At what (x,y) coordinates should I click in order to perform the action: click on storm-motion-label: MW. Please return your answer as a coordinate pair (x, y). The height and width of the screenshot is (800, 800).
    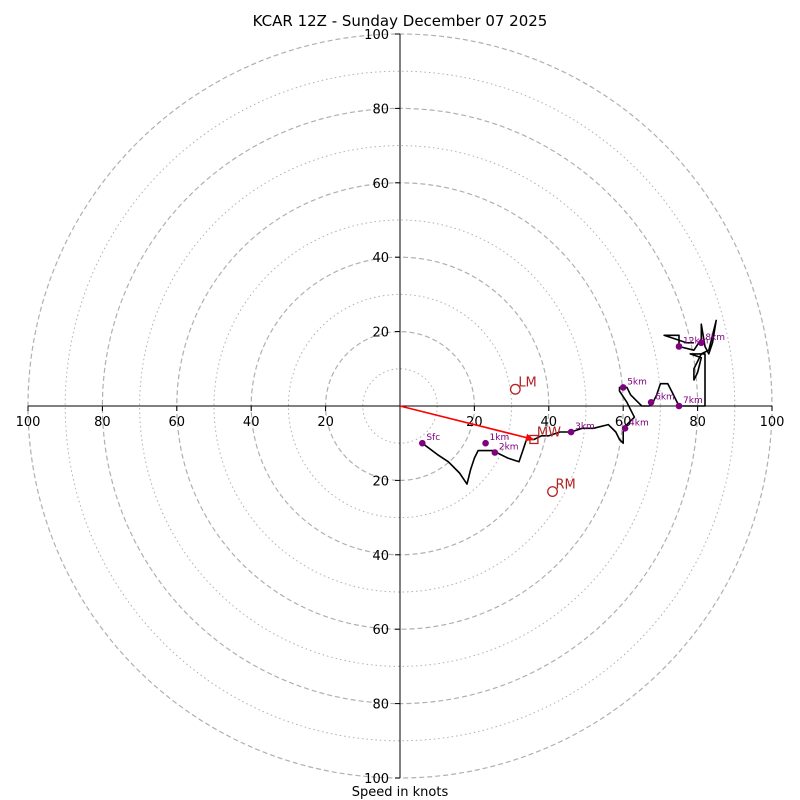
    Looking at the image, I should click on (549, 432).